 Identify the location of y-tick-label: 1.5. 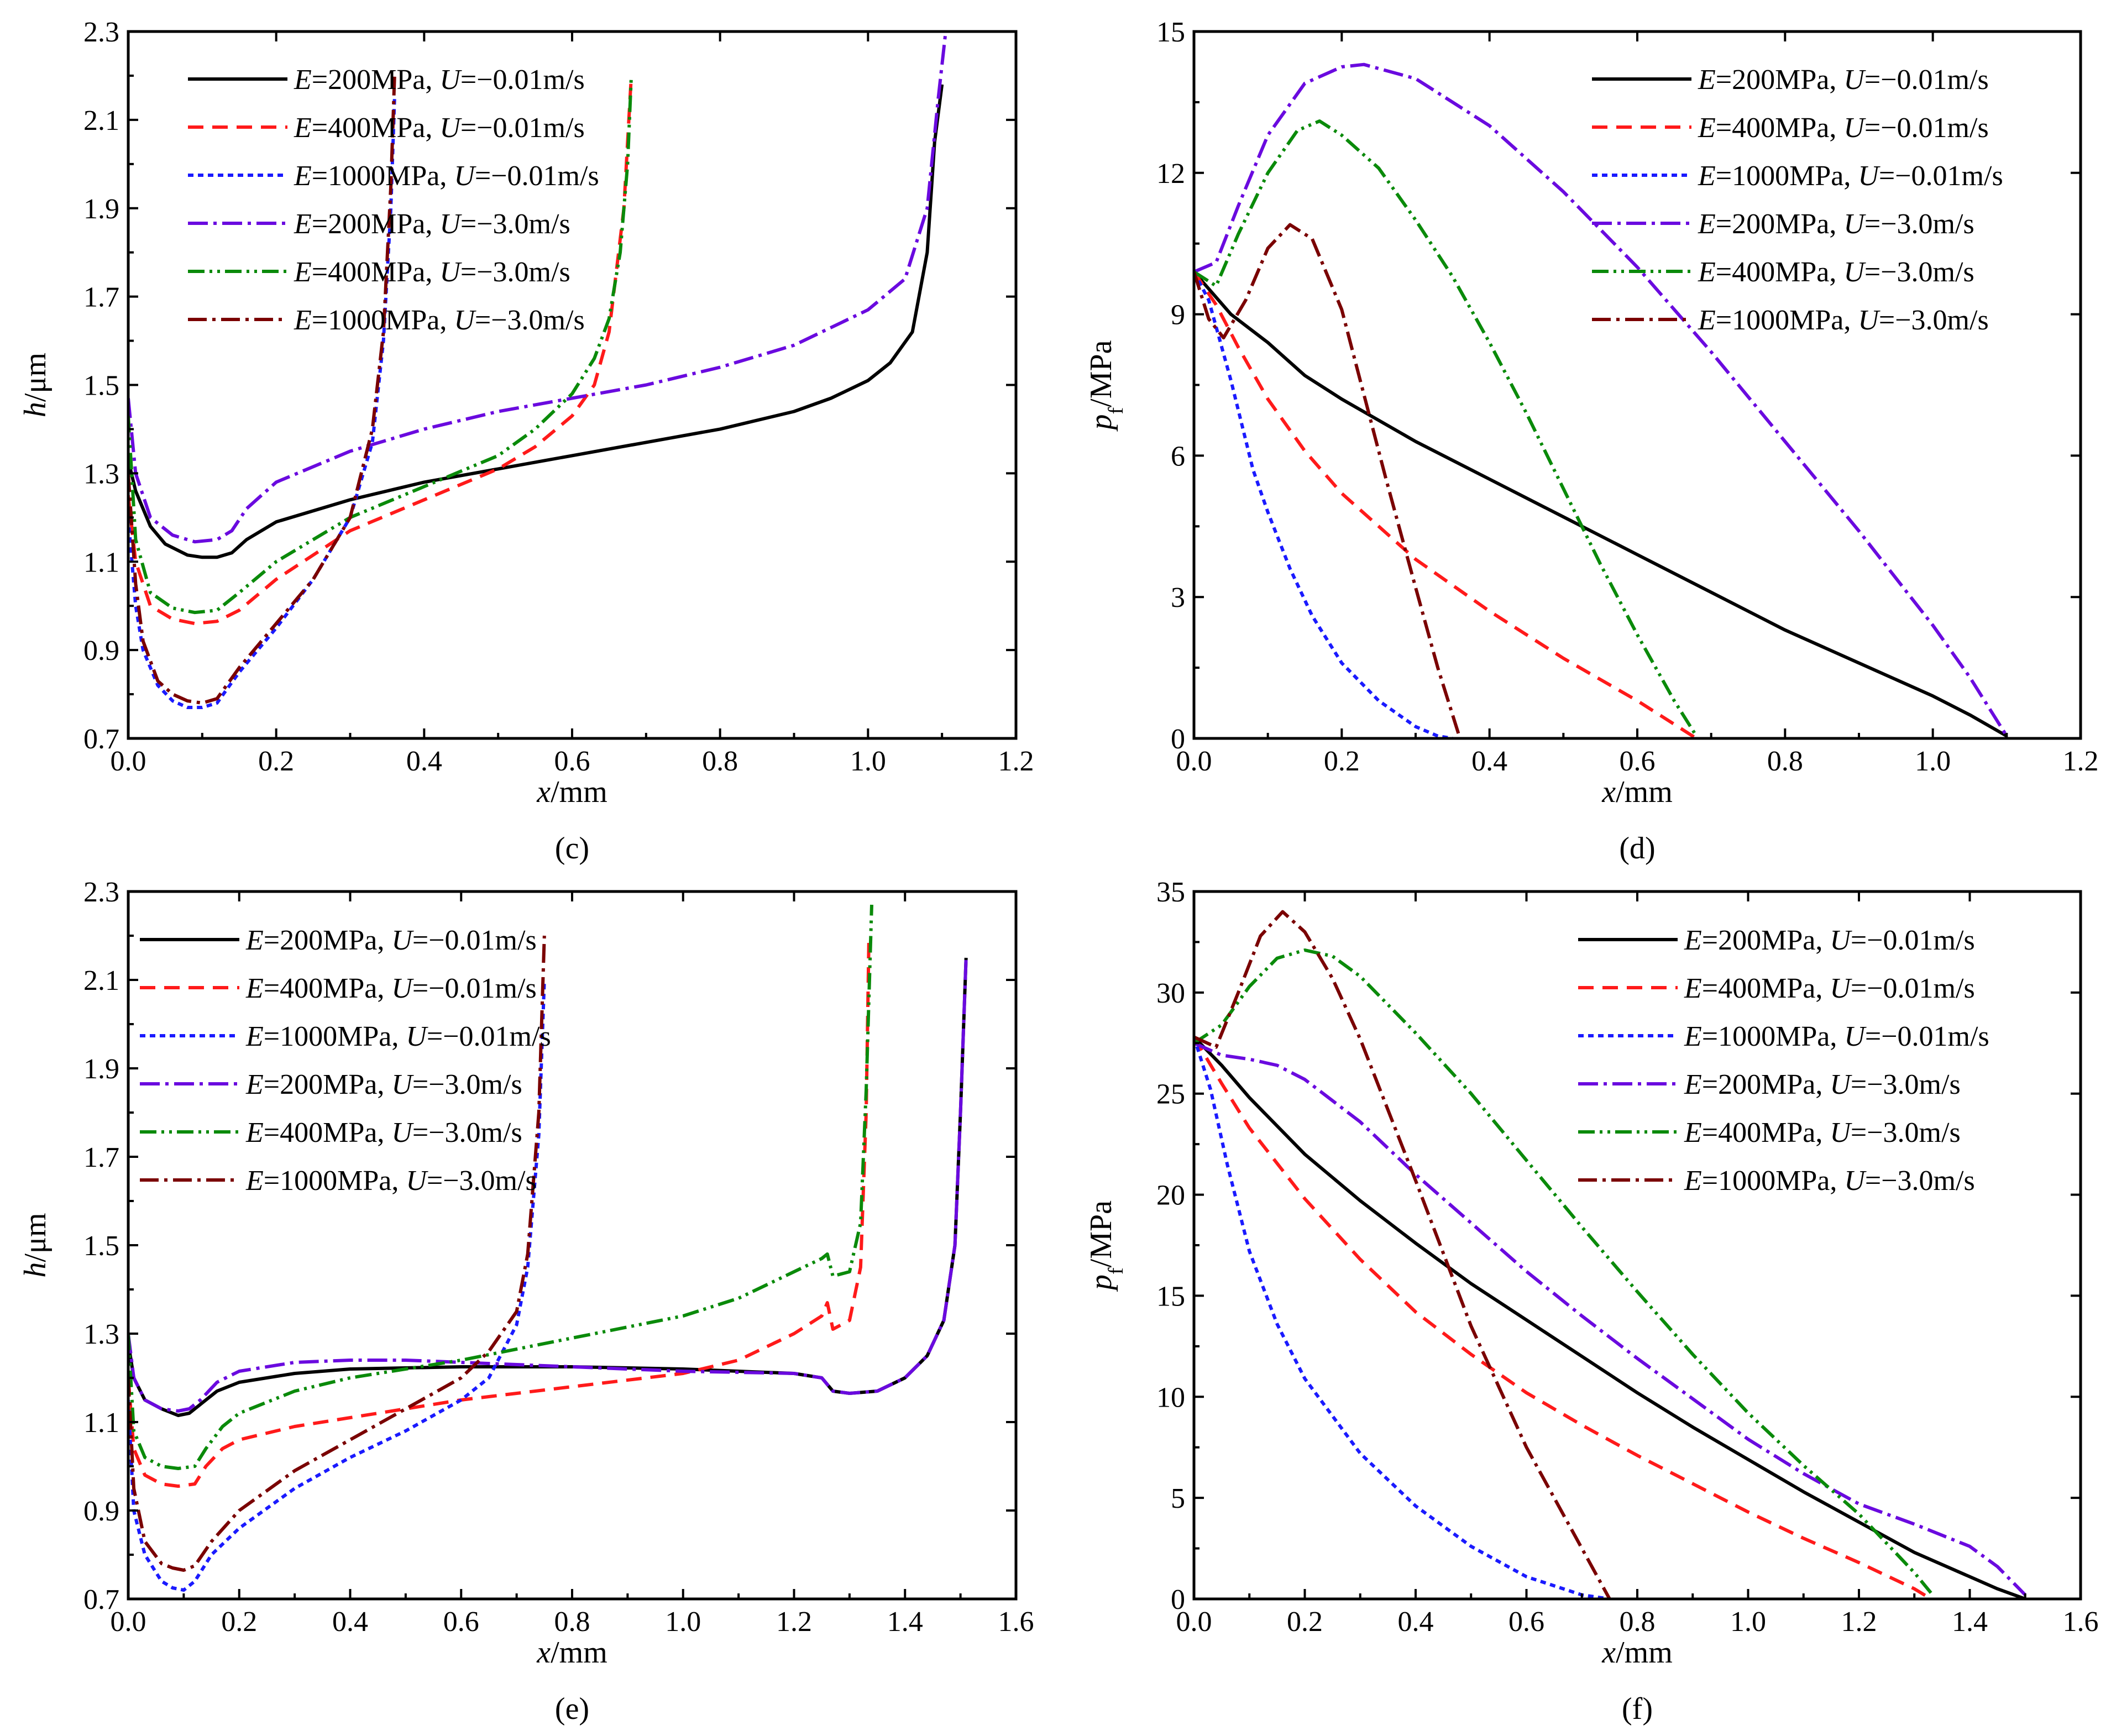
(101, 1246).